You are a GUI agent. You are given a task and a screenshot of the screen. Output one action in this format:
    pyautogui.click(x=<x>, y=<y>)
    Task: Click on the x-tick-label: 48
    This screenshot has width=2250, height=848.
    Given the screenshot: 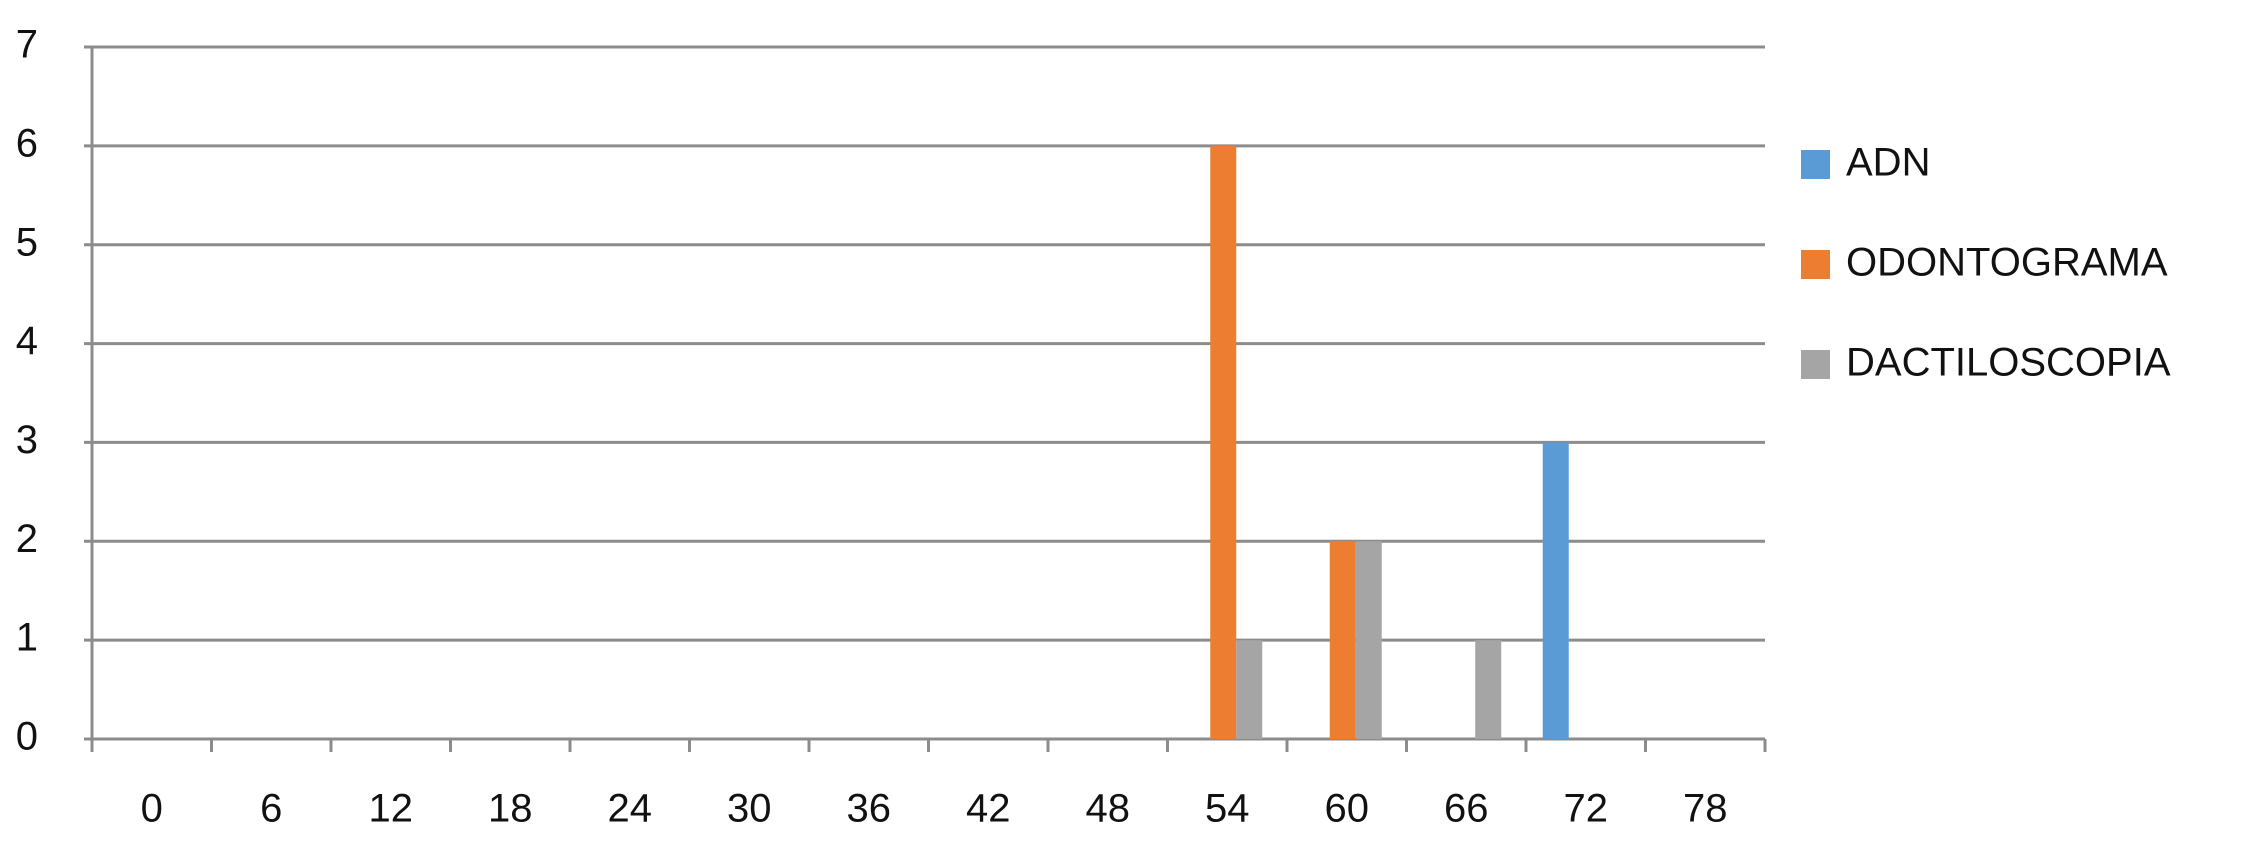 What is the action you would take?
    pyautogui.click(x=1108, y=809)
    